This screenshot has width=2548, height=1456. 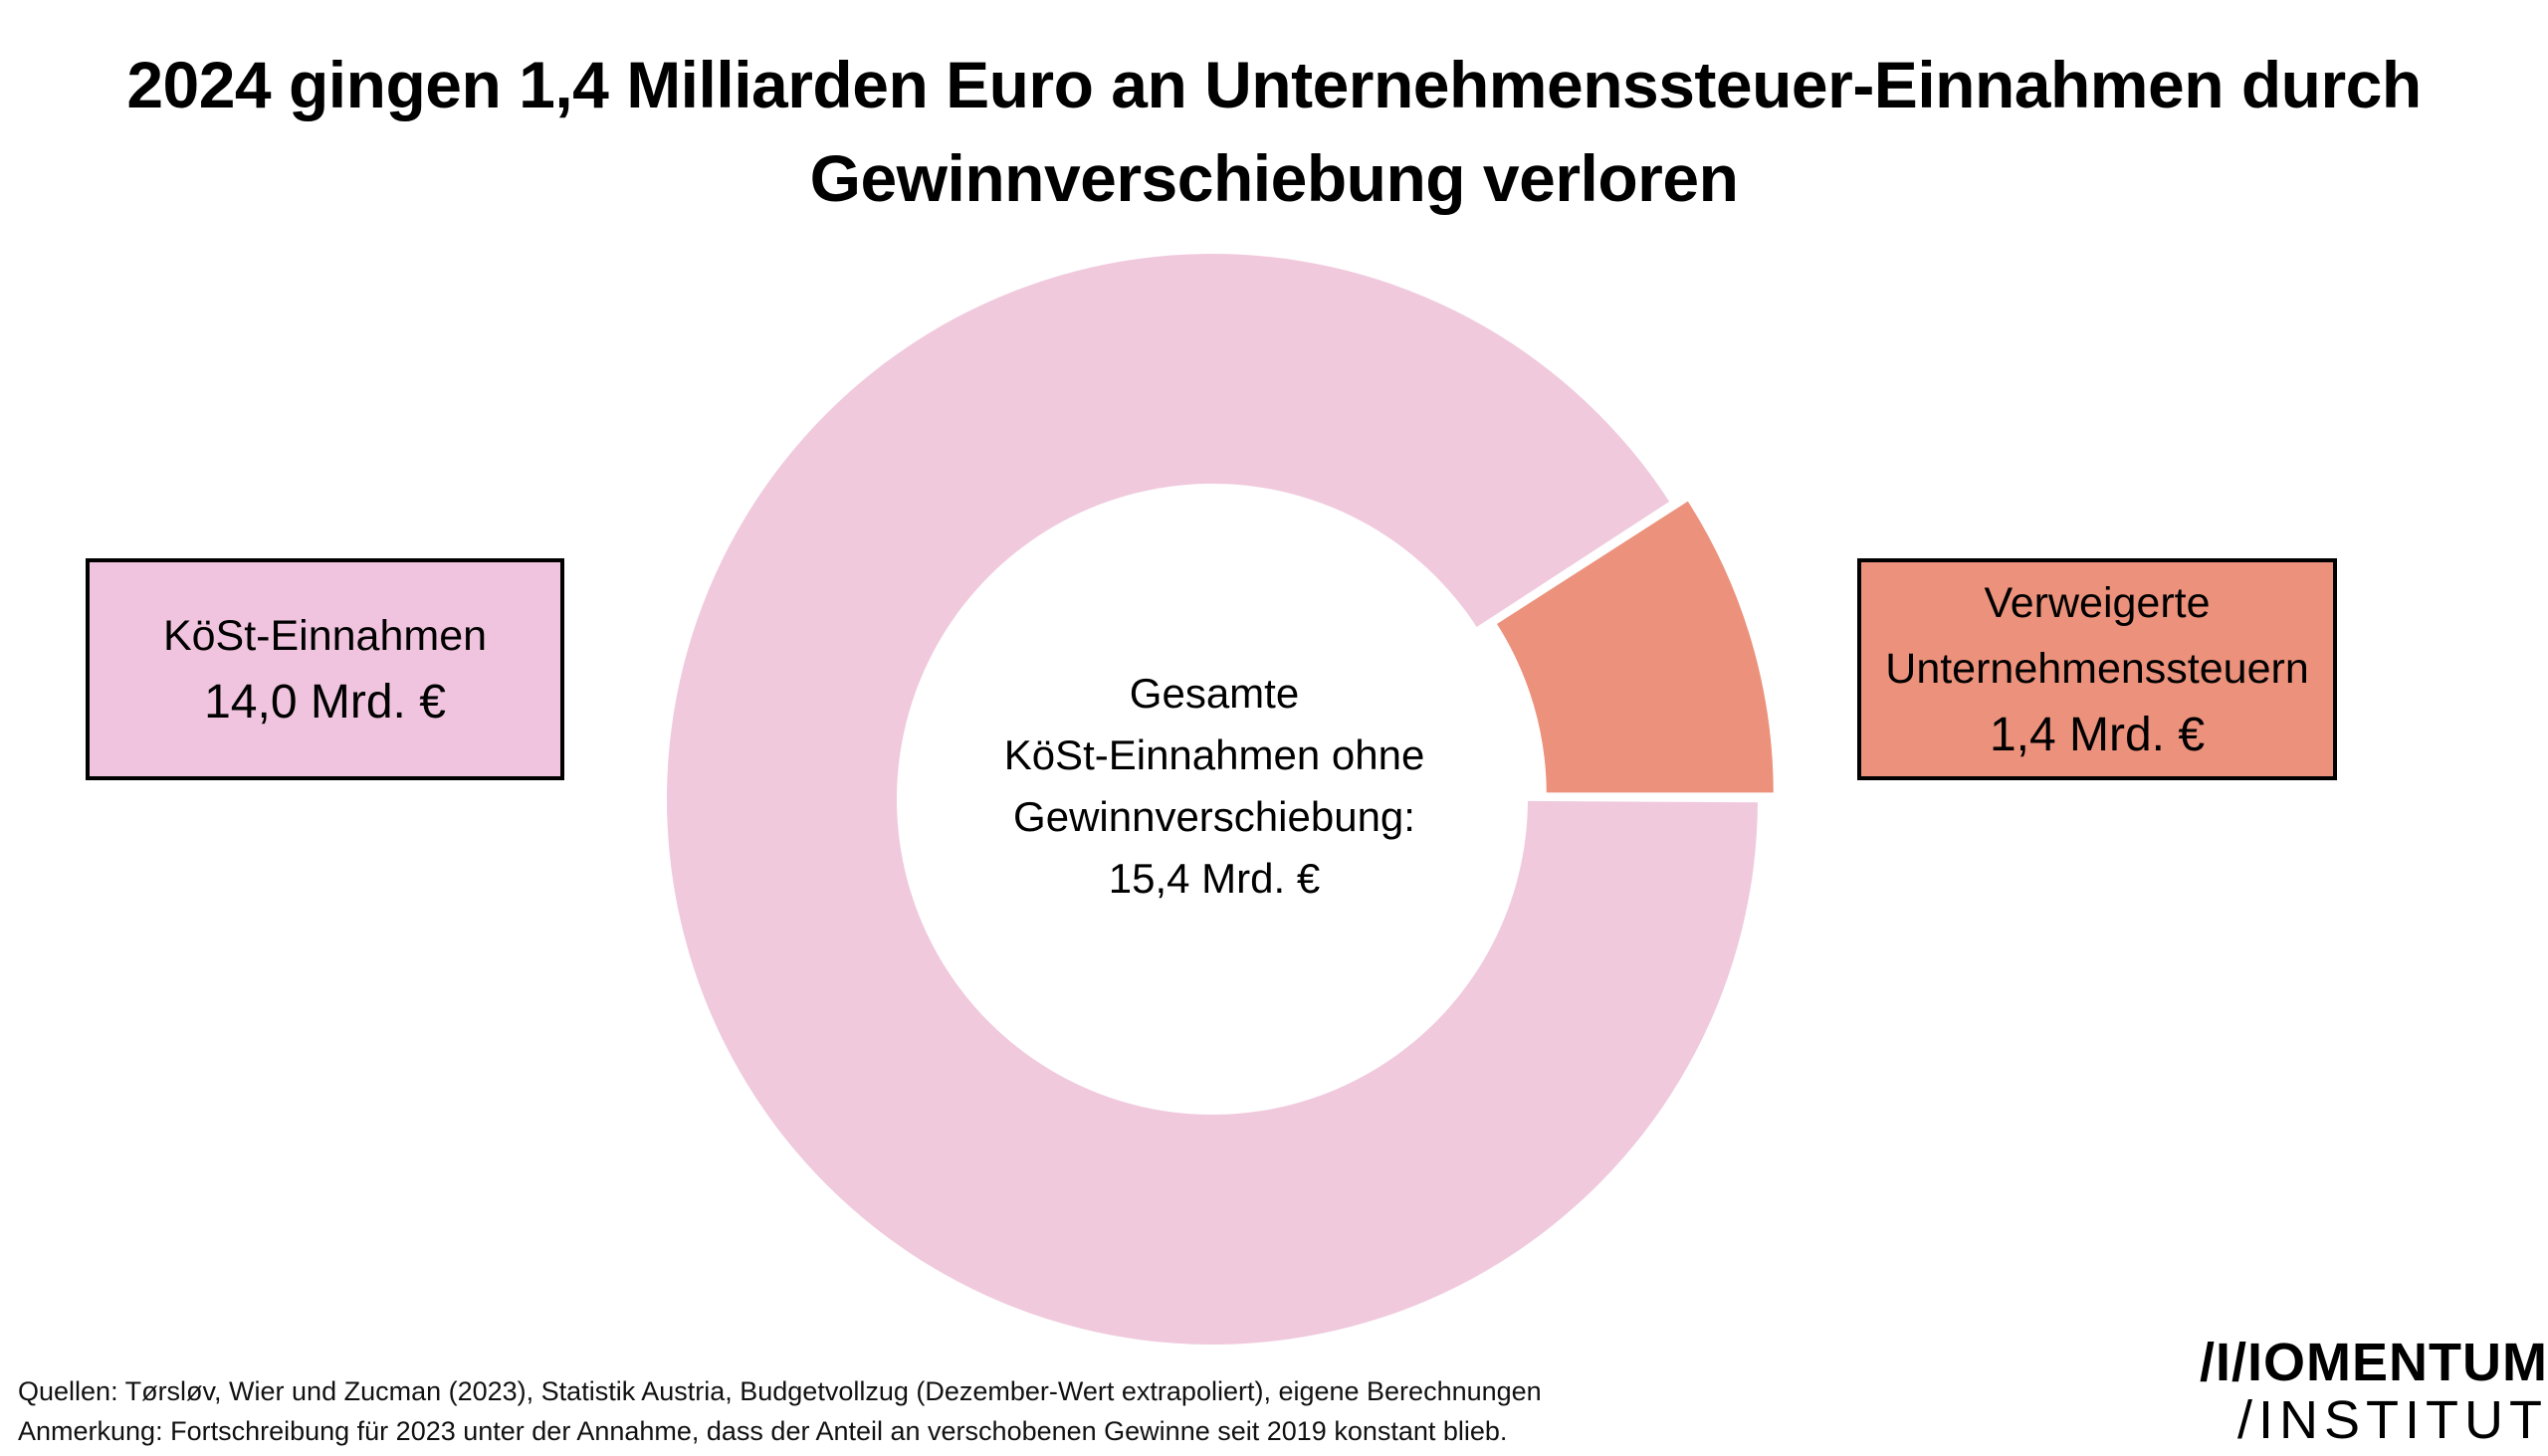 I want to click on momentum-institut-logo: /I/IOMENTUM /INSTITUT, so click(x=2349, y=1391).